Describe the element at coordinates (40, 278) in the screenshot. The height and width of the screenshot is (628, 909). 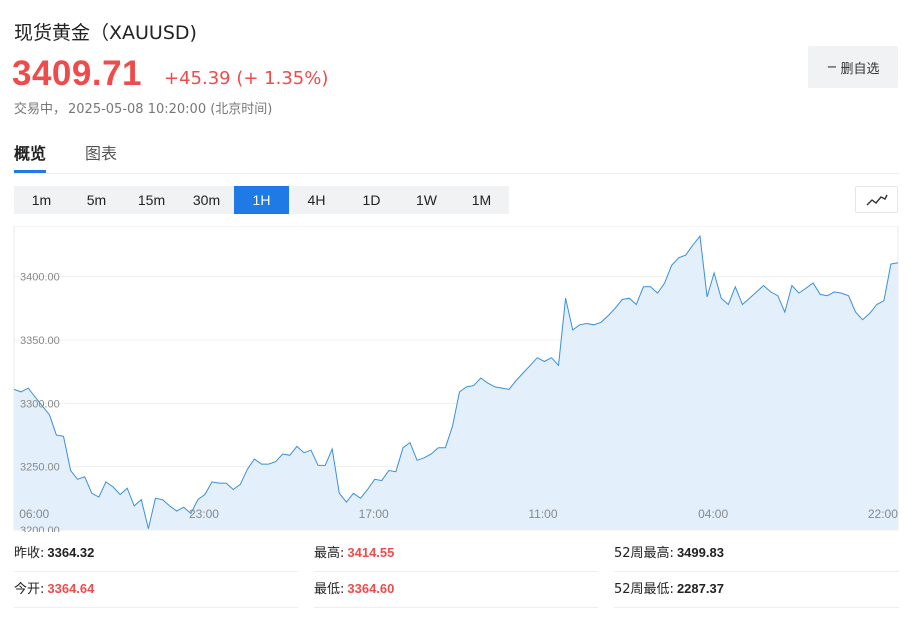
I see `y-tick-label: 3400.00` at that location.